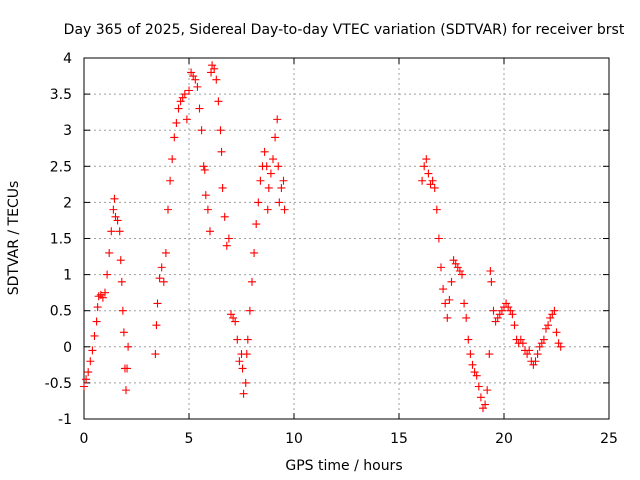 The height and width of the screenshot is (480, 640). I want to click on x-tick-label: 25, so click(609, 439).